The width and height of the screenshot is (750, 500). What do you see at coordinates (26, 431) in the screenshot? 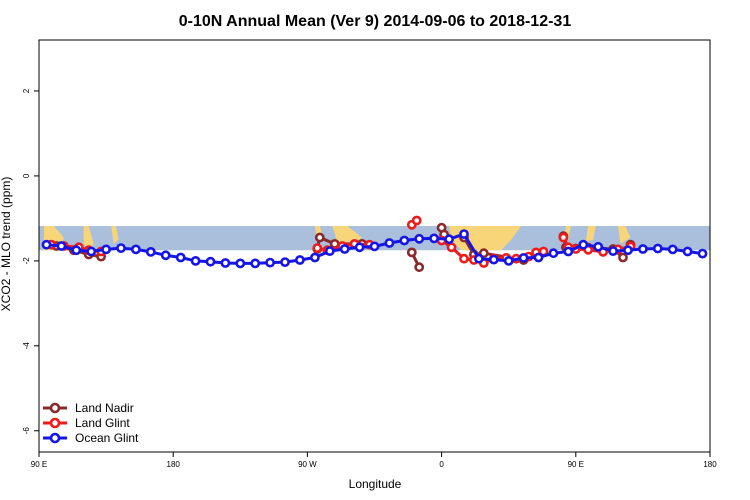
I see `y-tick-label: -6` at bounding box center [26, 431].